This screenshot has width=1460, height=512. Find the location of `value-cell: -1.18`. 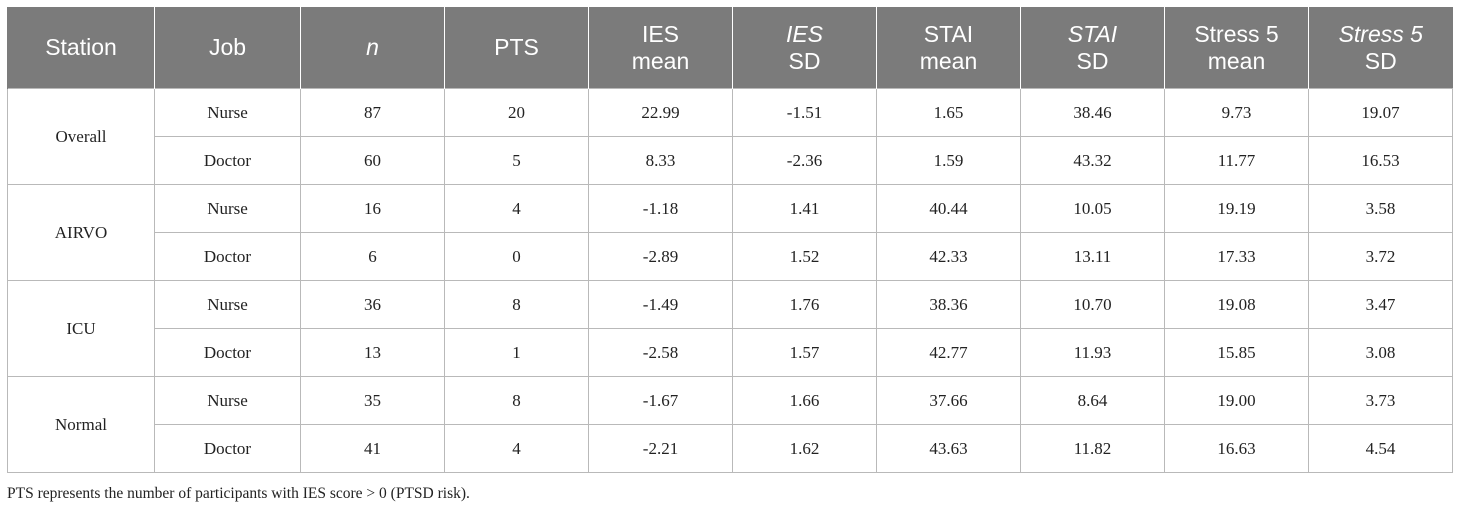

value-cell: -1.18 is located at coordinates (660, 208).